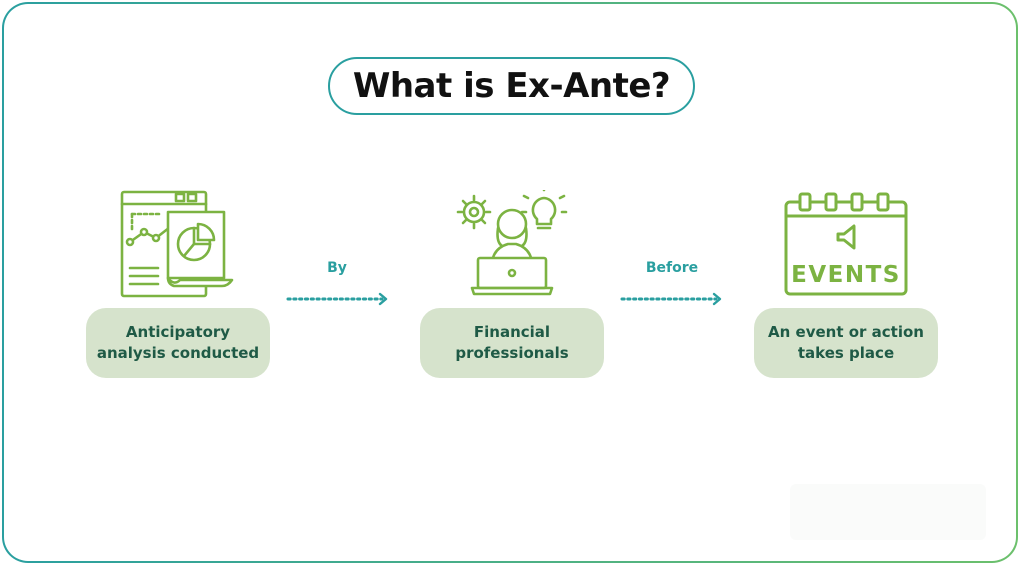 Image resolution: width=1024 pixels, height=569 pixels. I want to click on connector-label-by: By, so click(337, 268).